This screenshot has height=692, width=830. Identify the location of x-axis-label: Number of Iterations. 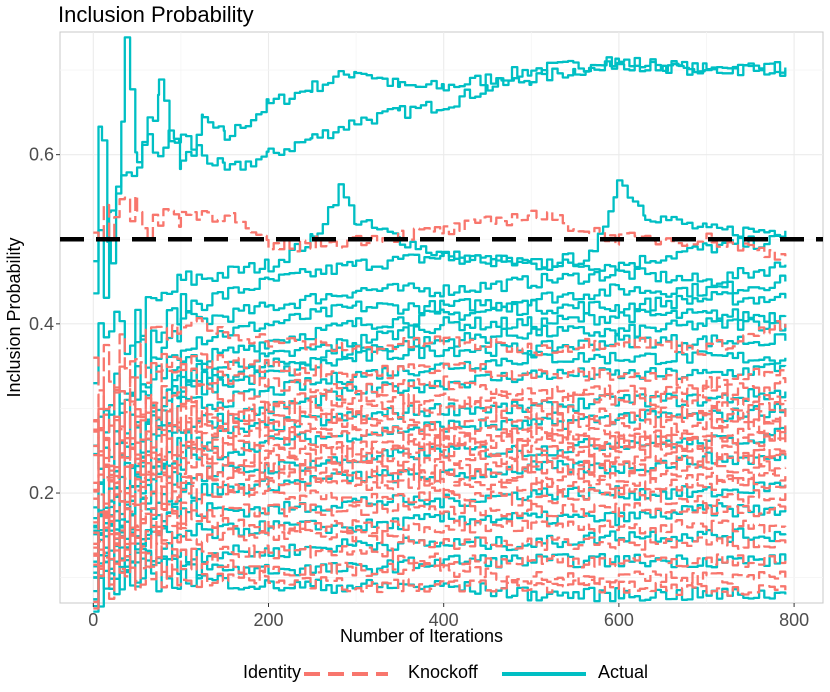
(421, 636).